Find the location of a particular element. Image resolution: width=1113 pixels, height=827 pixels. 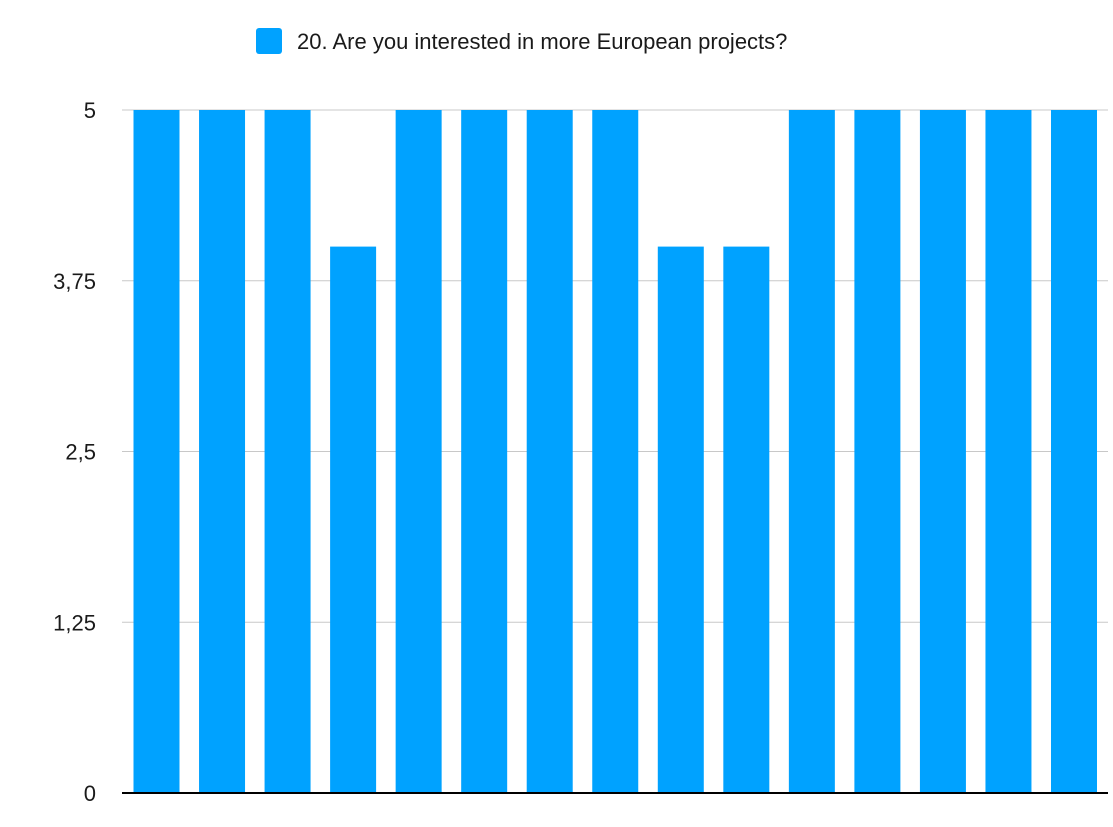

y-tick-label: 5 is located at coordinates (90, 110).